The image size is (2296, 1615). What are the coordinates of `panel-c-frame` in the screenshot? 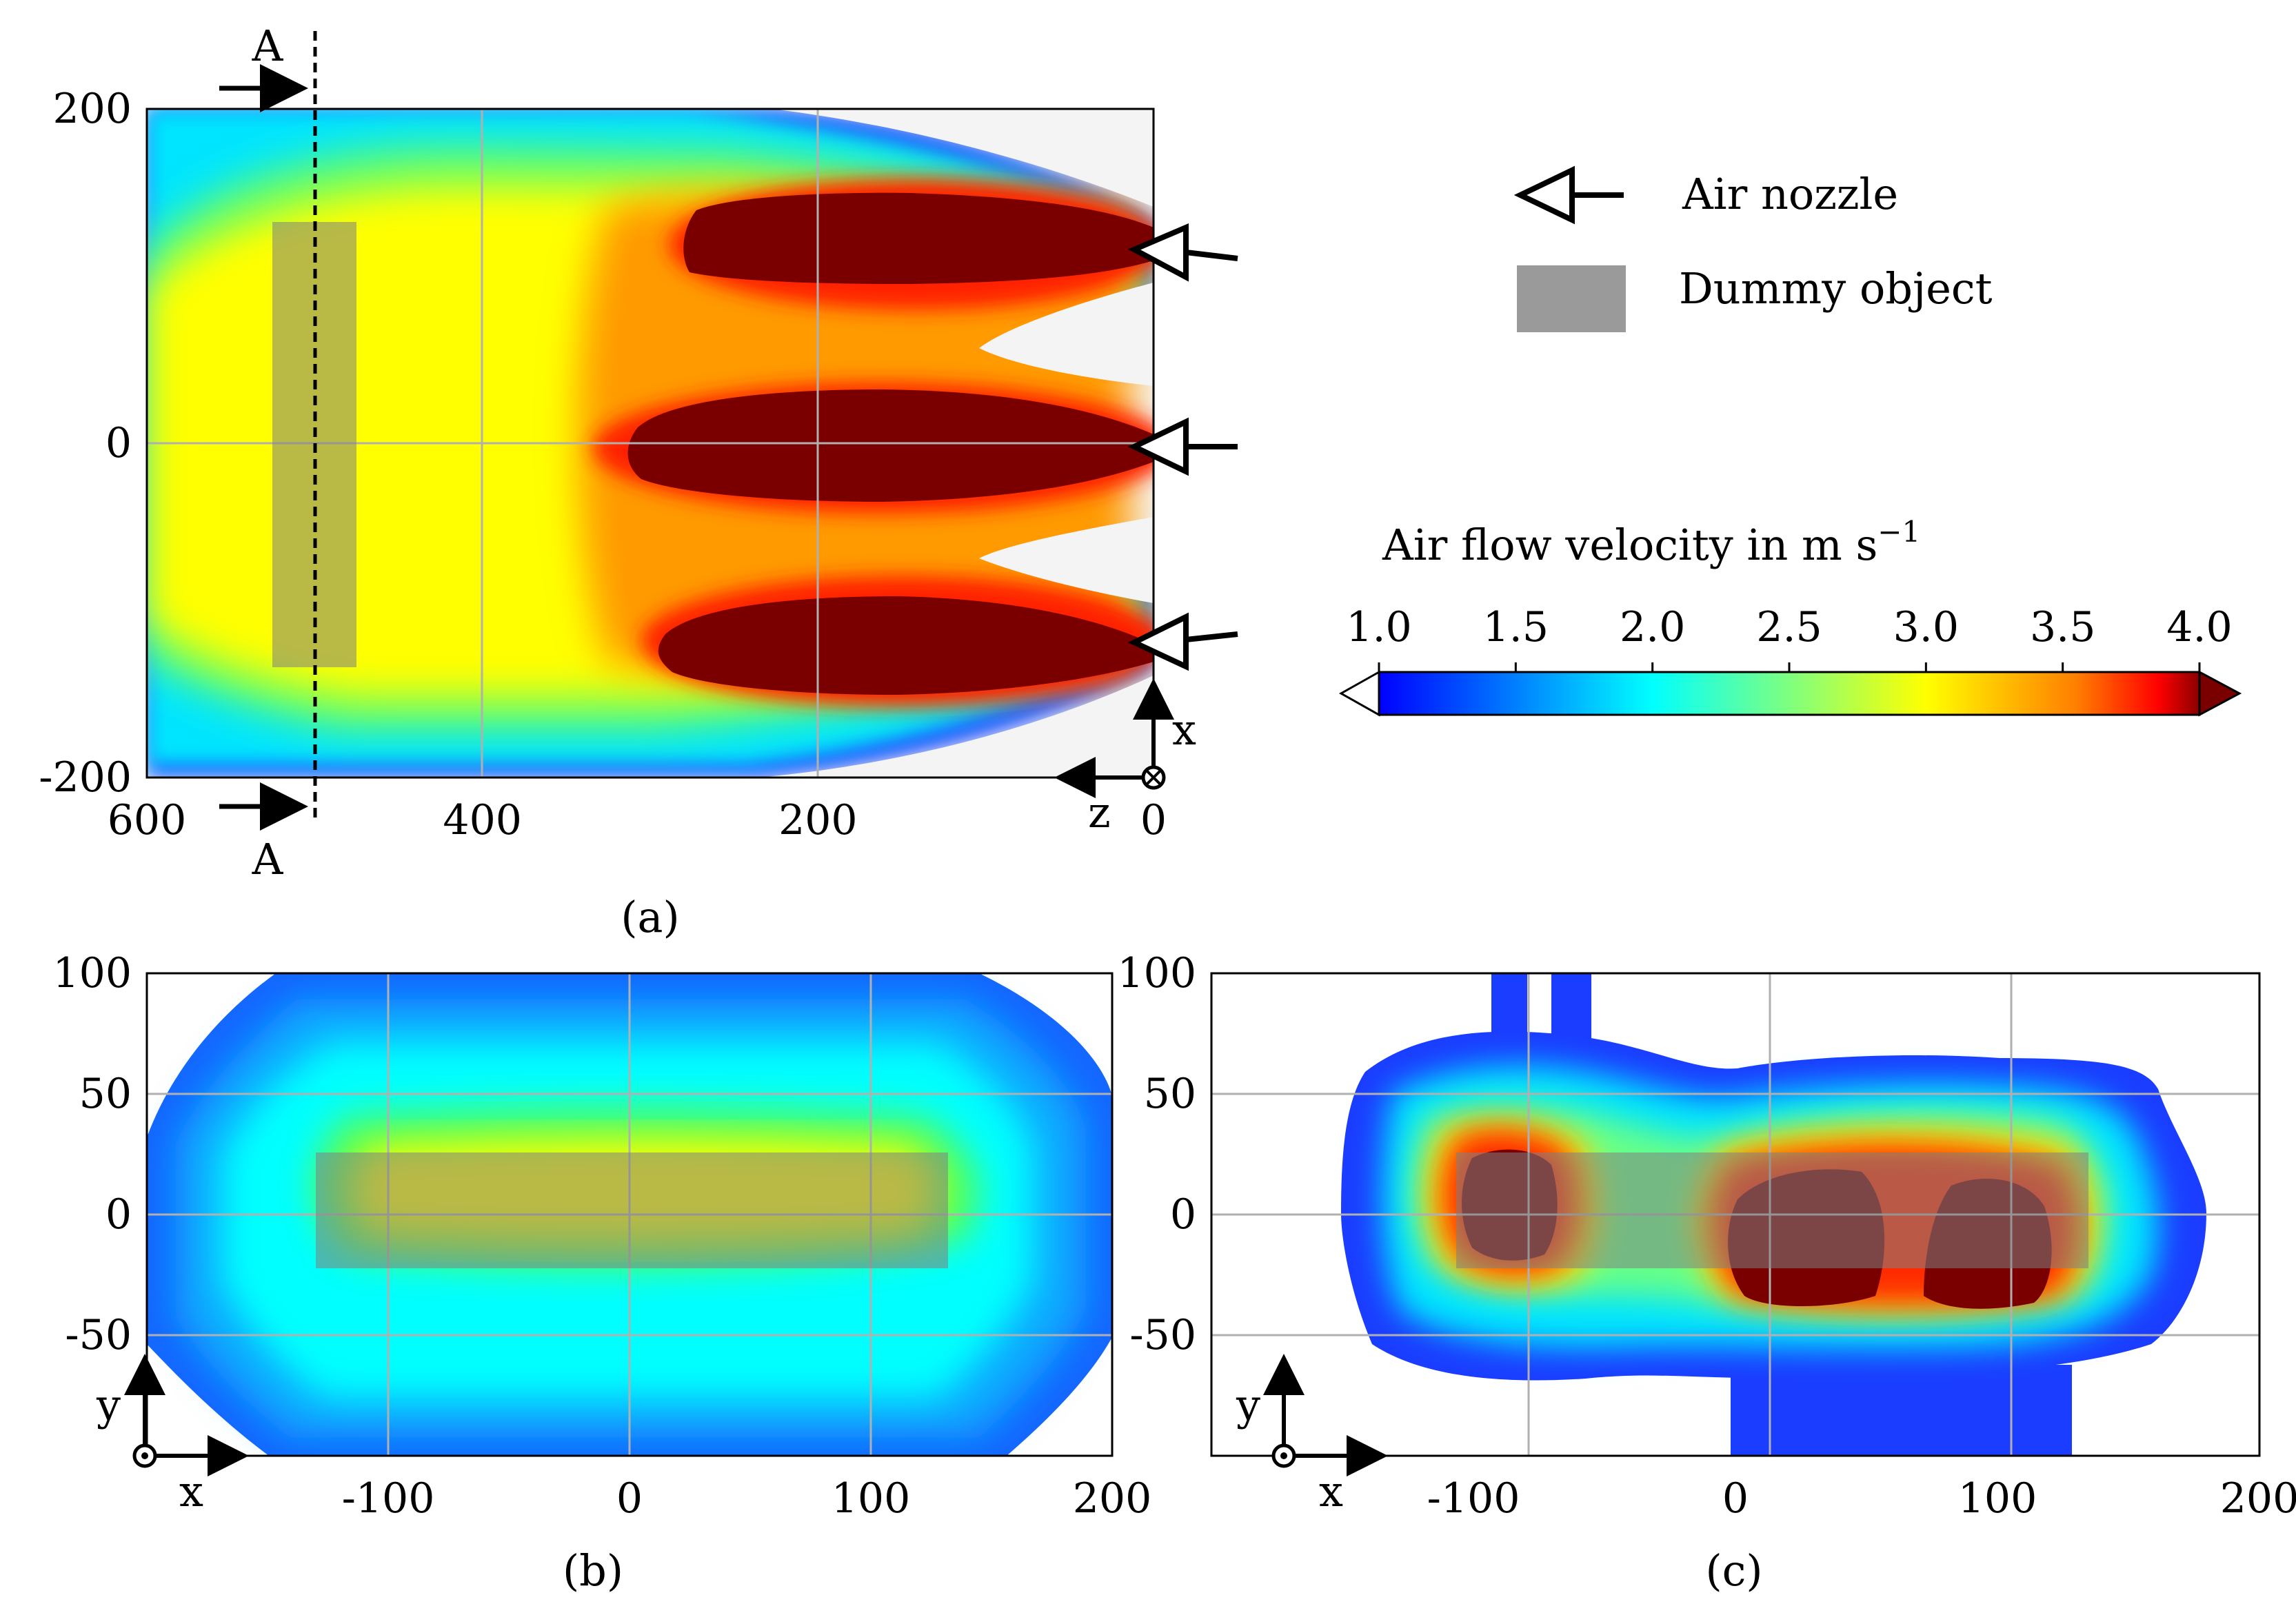 It's located at (1736, 1214).